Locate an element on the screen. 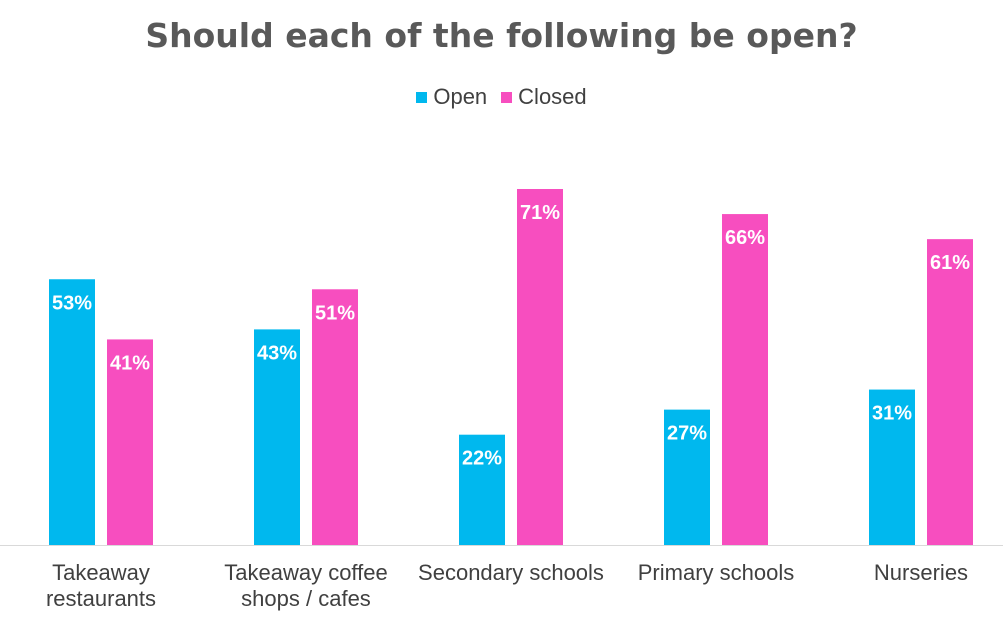  data-label-closed-1: 51% is located at coordinates (335, 313).